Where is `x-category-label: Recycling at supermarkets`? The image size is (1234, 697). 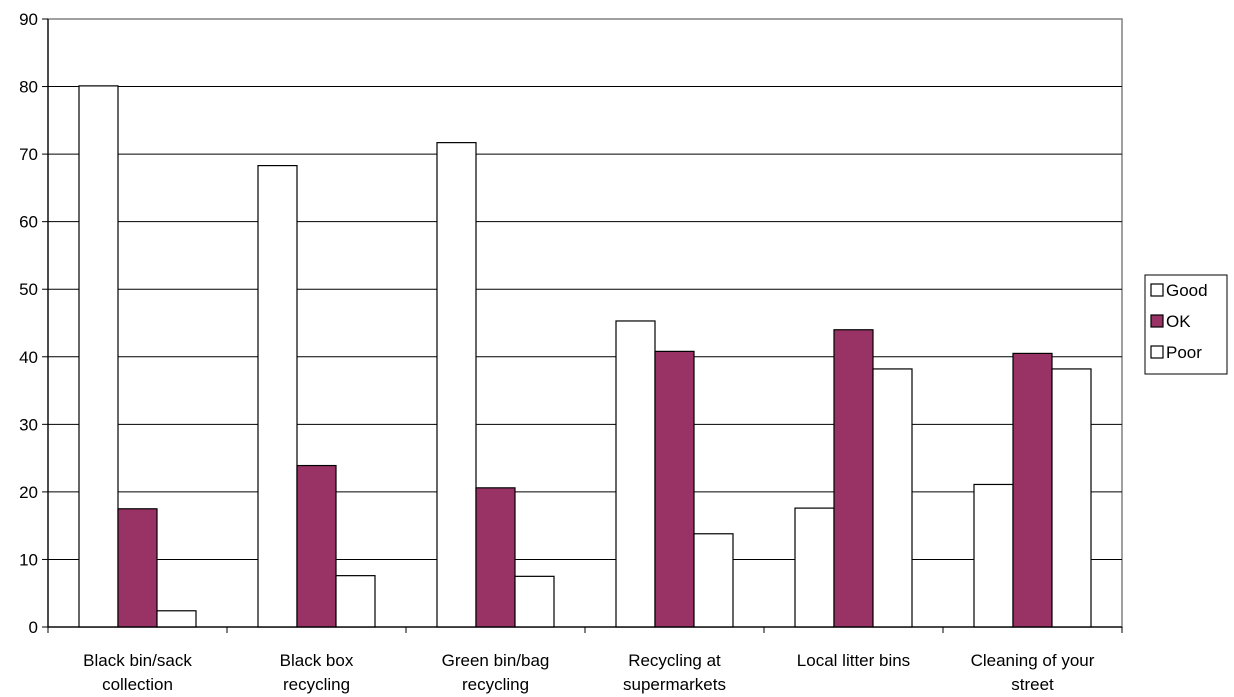 x-category-label: Recycling at supermarkets is located at coordinates (674, 672).